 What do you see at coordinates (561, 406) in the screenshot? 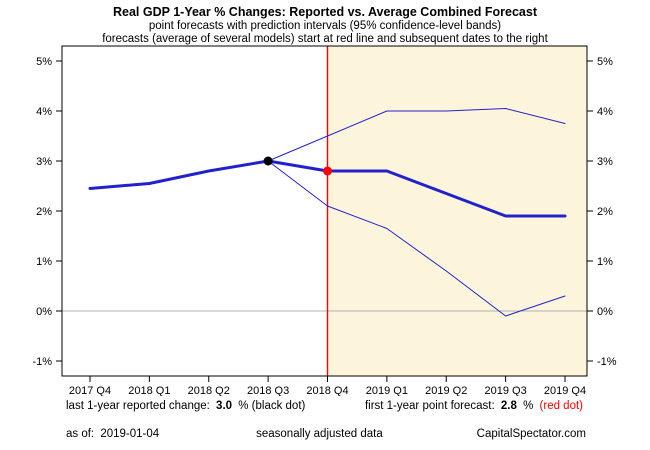
I see `red-dot-note: (red dot)` at bounding box center [561, 406].